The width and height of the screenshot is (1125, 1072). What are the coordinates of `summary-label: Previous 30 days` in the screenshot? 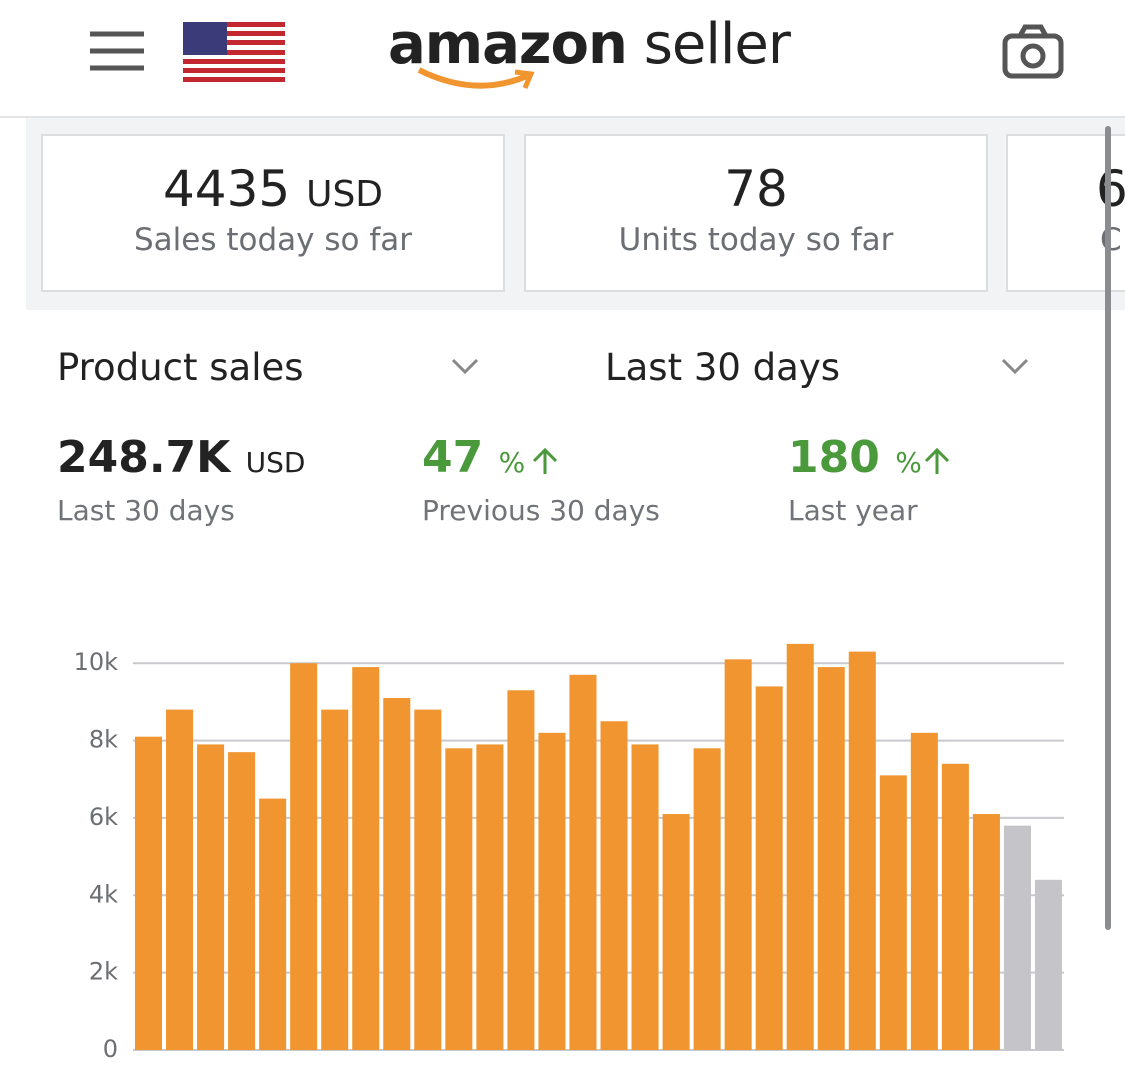 It's located at (541, 510).